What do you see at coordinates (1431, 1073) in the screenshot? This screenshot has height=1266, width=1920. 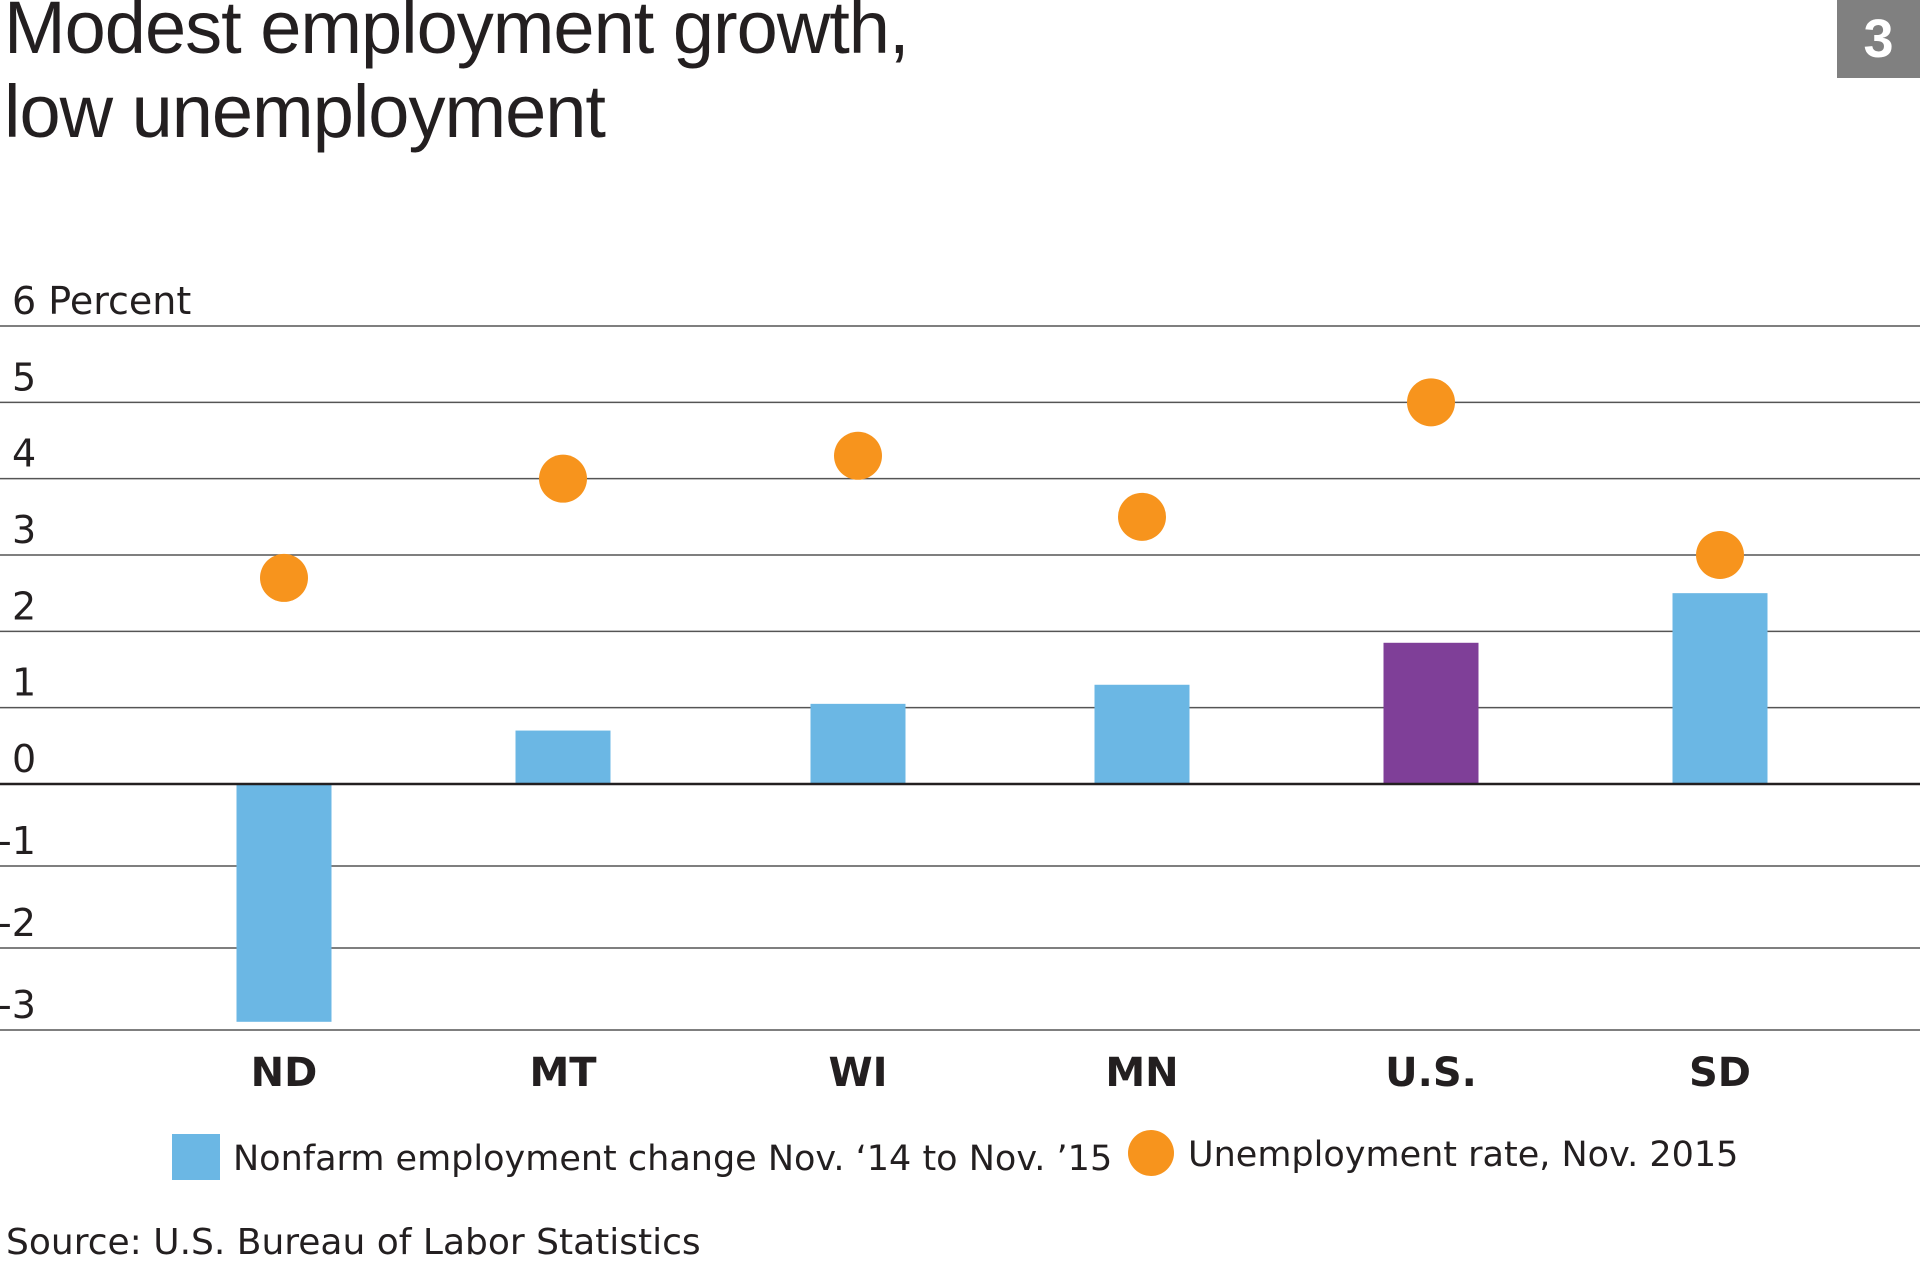 I see `category-label: U.S.` at bounding box center [1431, 1073].